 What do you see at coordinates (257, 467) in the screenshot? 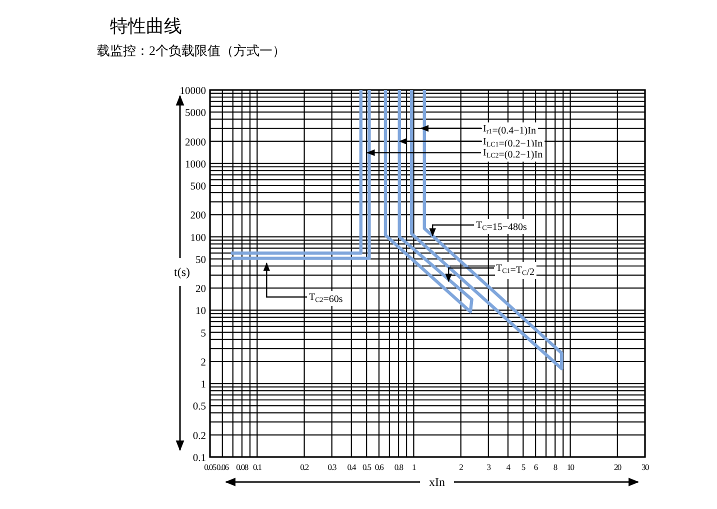
I see `x-tick-label: 0.1` at bounding box center [257, 467].